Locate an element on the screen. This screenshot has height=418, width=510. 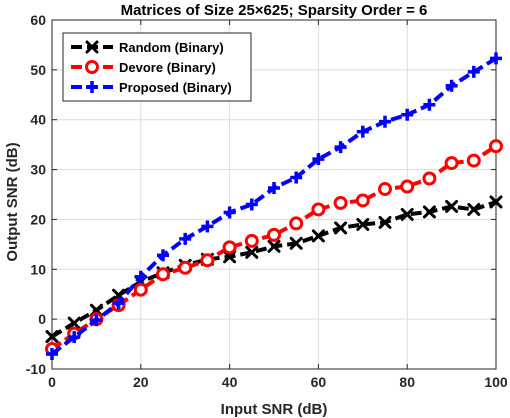
legend-label: Random (Binary) is located at coordinates (171, 47).